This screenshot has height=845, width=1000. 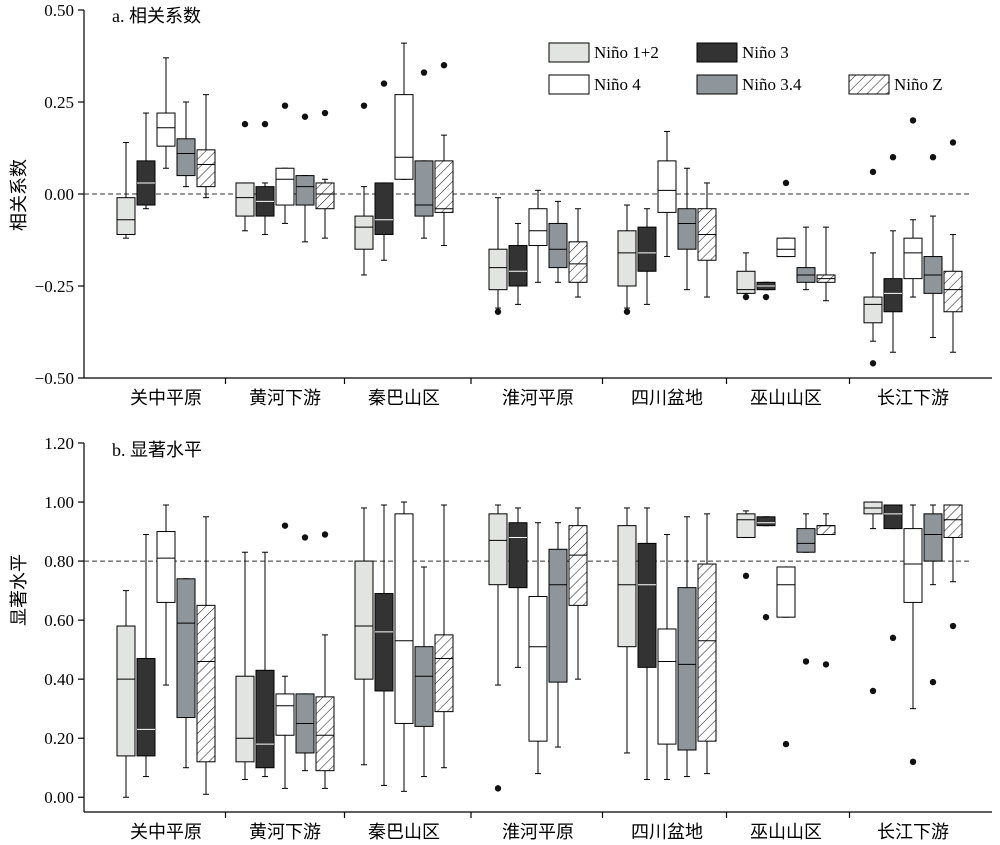 What do you see at coordinates (717, 84) in the screenshot?
I see `legend-swatch-n34` at bounding box center [717, 84].